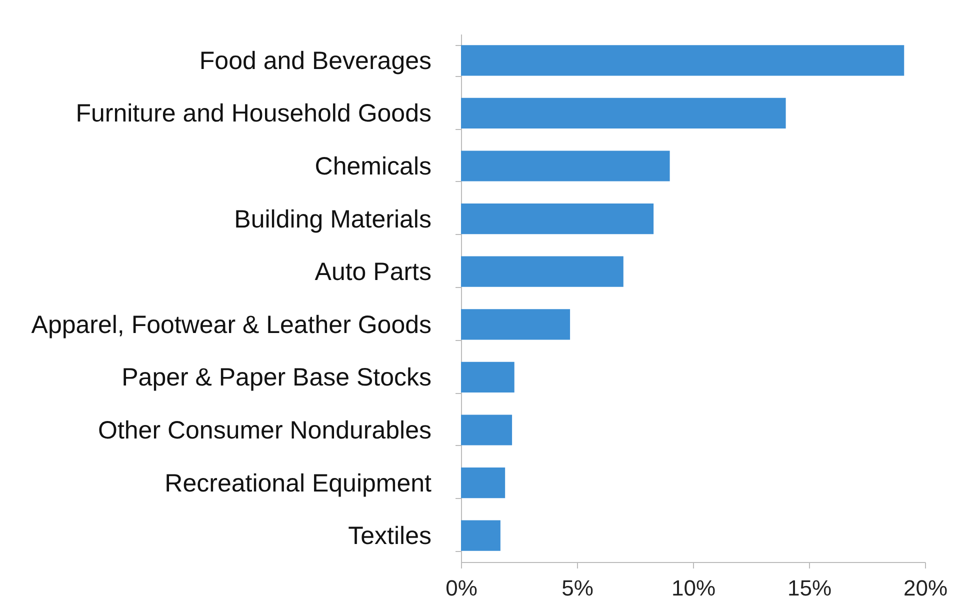 Image resolution: width=977 pixels, height=600 pixels. What do you see at coordinates (265, 430) in the screenshot?
I see `y-tick-label: Other Consumer Nondurables` at bounding box center [265, 430].